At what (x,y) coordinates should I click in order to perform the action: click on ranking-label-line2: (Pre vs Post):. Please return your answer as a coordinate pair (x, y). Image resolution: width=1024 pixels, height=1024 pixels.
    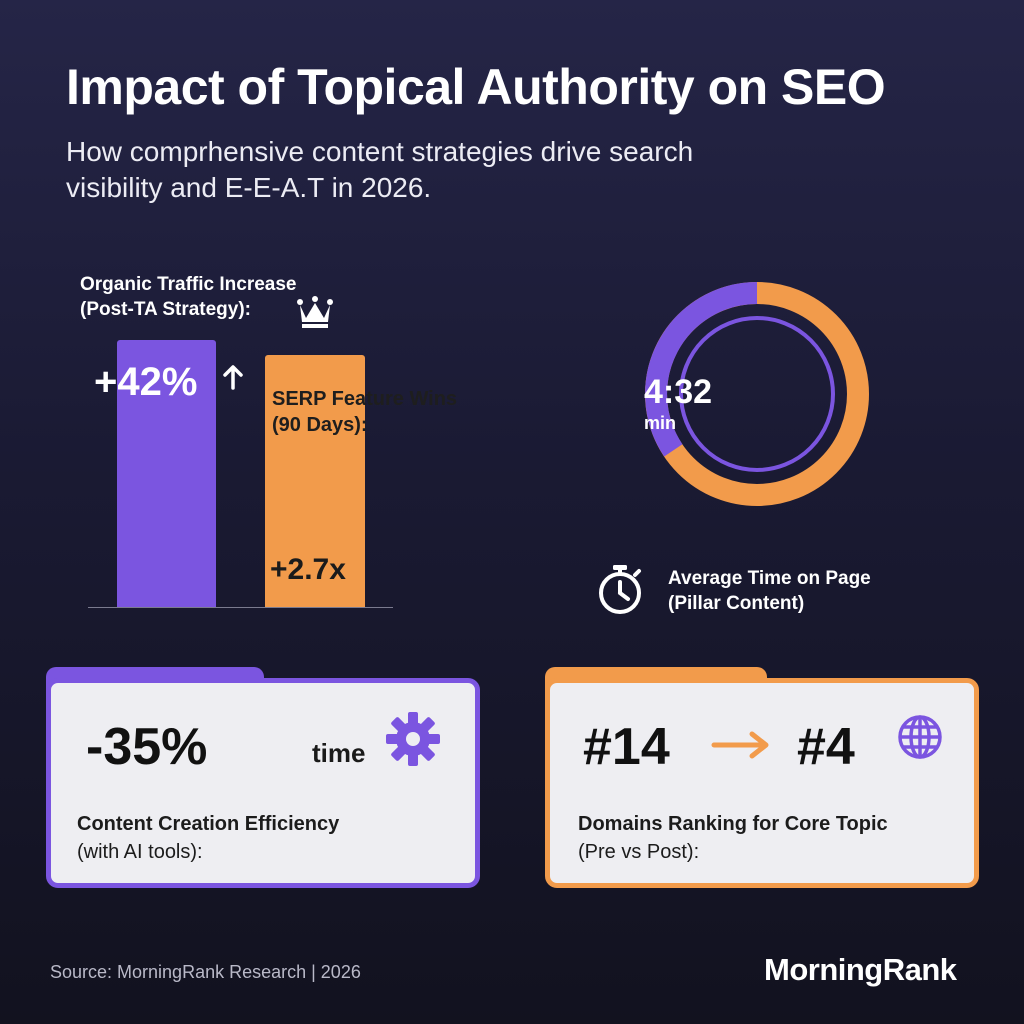
    Looking at the image, I should click on (639, 852).